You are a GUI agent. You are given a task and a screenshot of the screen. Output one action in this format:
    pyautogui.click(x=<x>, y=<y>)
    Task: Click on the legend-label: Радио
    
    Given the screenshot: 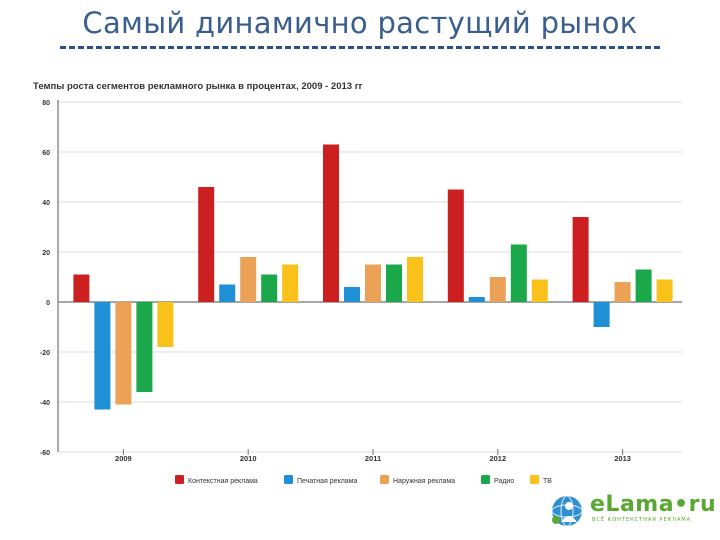 What is the action you would take?
    pyautogui.click(x=504, y=481)
    